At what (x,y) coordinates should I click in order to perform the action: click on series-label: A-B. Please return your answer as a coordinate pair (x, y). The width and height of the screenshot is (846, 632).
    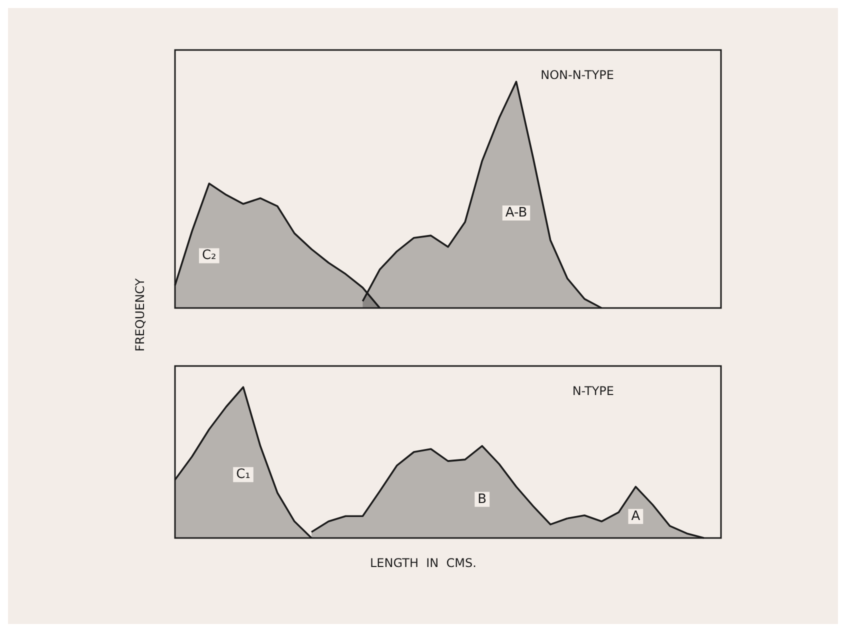
    Looking at the image, I should click on (516, 212).